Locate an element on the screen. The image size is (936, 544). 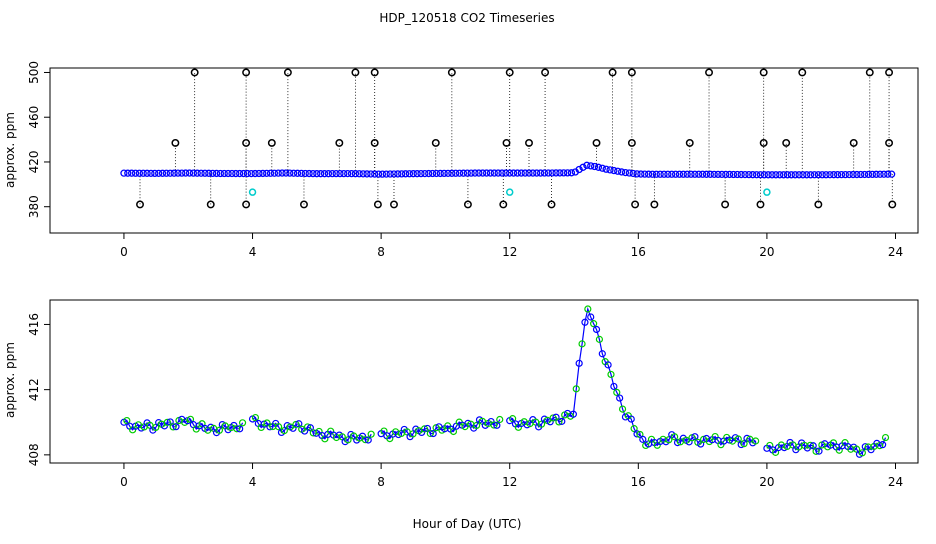
series-line is located at coordinates (633, 376).